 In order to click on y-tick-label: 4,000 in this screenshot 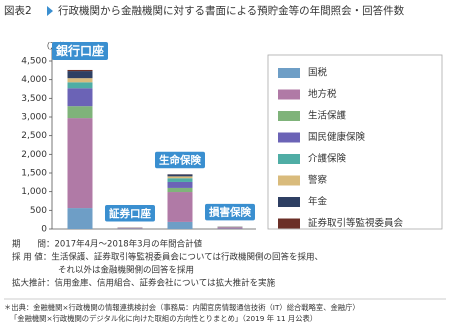, I will do `click(34, 80)`.